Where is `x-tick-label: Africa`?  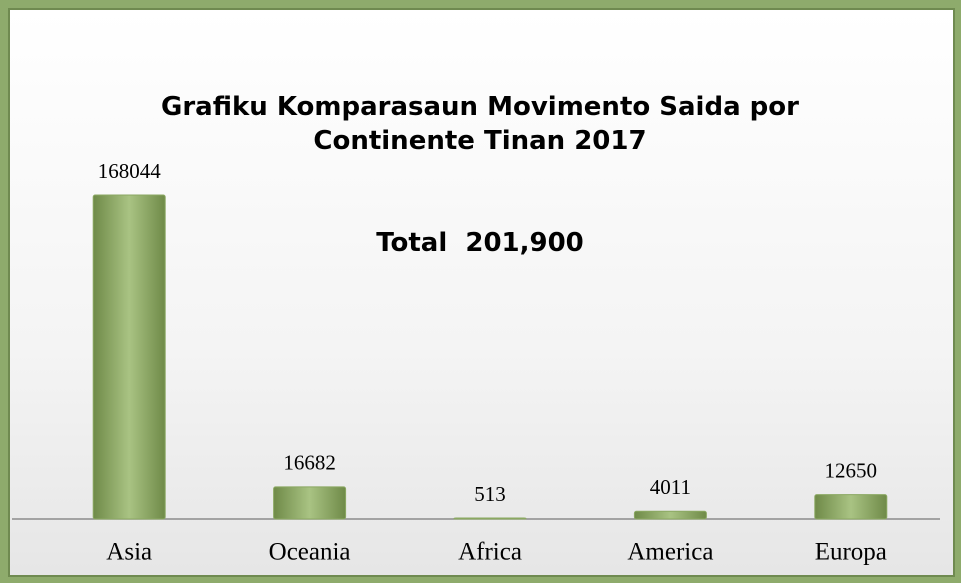 x-tick-label: Africa is located at coordinates (490, 552).